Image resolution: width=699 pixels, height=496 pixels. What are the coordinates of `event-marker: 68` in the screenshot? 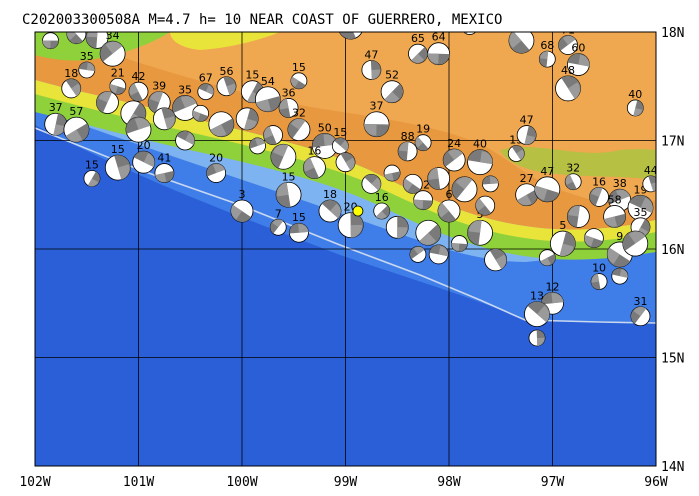 It's located at (547, 53).